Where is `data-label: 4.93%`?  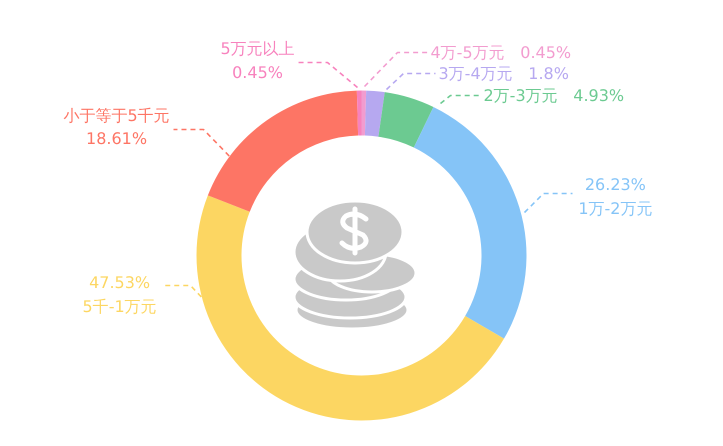
data-label: 4.93% is located at coordinates (598, 95).